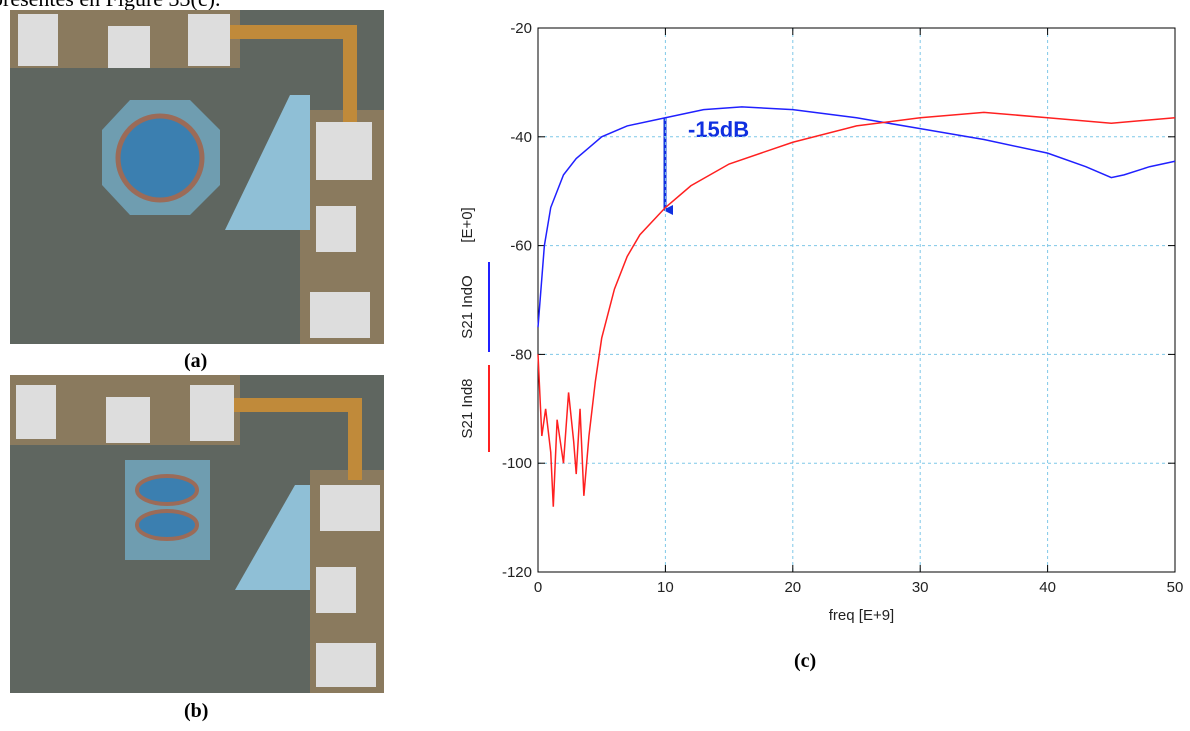 The height and width of the screenshot is (731, 1190). What do you see at coordinates (196, 361) in the screenshot?
I see `caption: (a)` at bounding box center [196, 361].